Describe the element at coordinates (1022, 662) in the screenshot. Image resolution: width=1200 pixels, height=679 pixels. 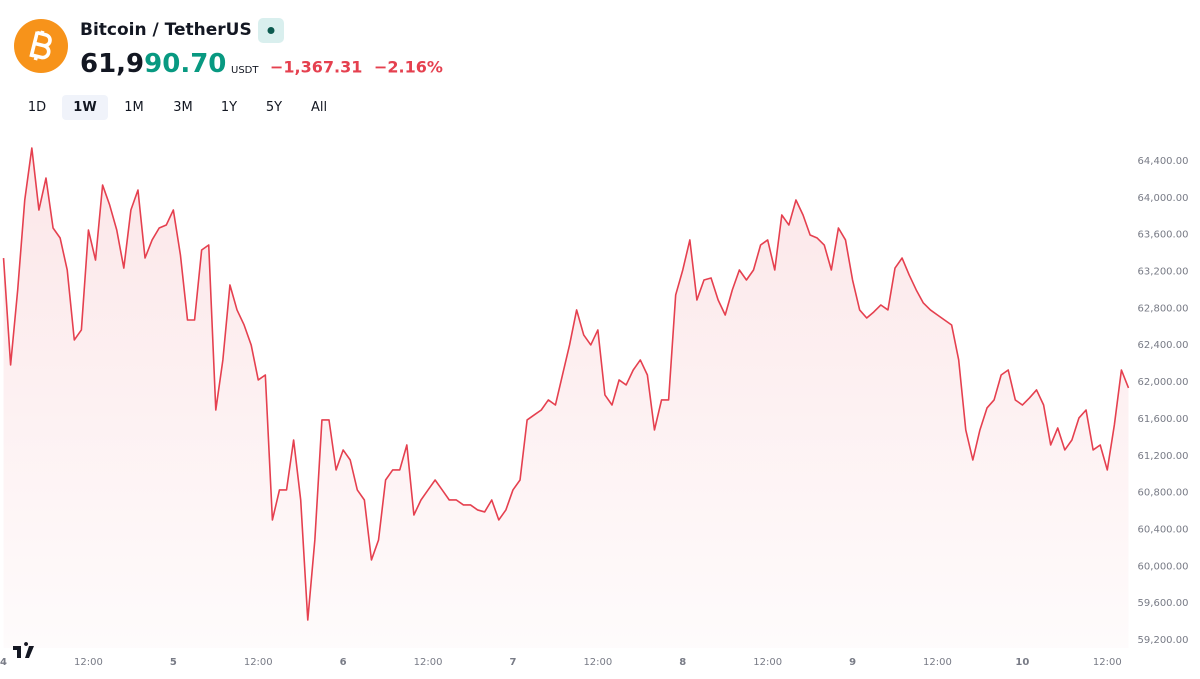
I see `x-tick-label: 10` at that location.